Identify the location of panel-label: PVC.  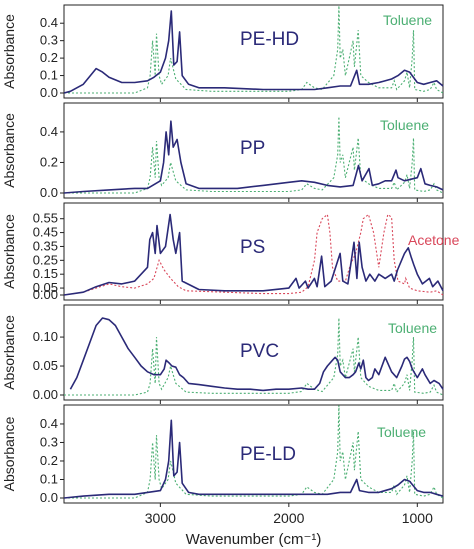
(259, 351).